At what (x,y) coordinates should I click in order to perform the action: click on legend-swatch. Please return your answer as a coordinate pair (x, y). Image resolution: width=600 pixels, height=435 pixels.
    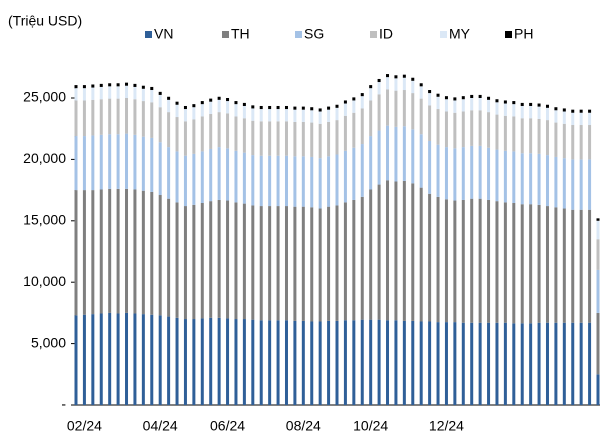
    Looking at the image, I should click on (298, 34).